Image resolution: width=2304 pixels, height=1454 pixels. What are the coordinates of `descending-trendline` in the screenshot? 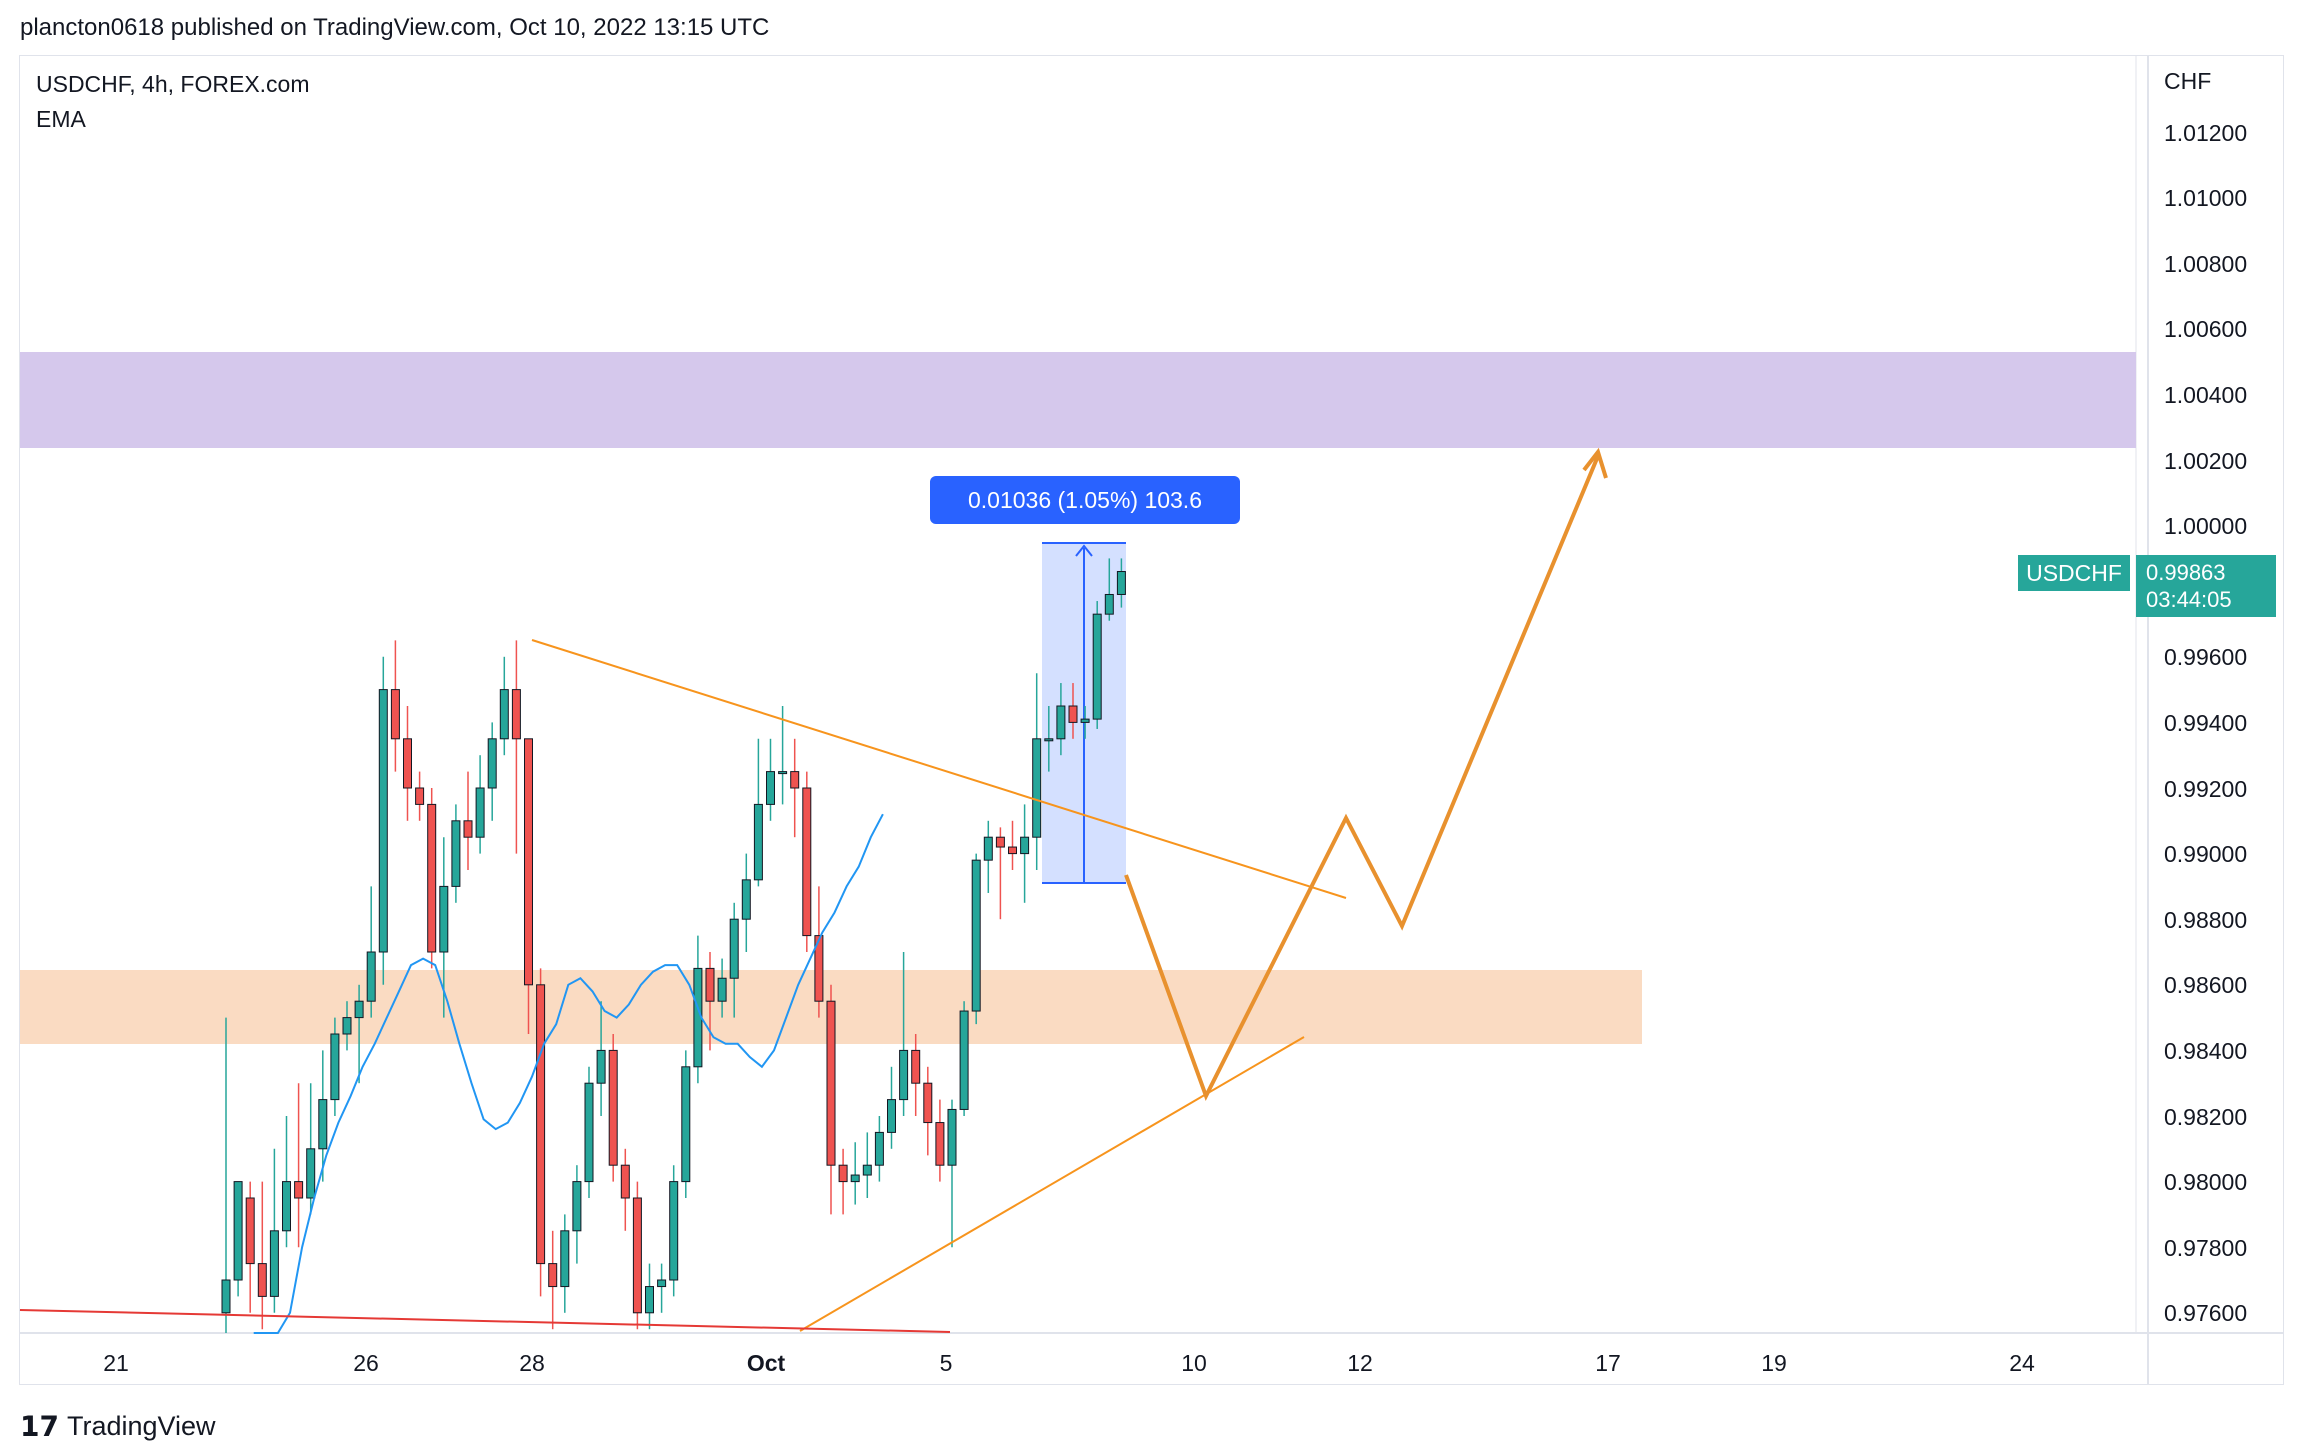 It's located at (939, 769).